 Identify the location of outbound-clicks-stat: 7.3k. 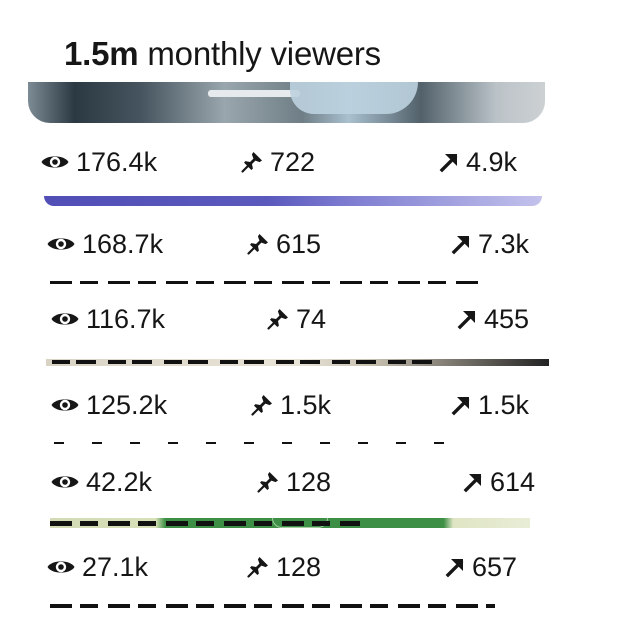
(489, 244).